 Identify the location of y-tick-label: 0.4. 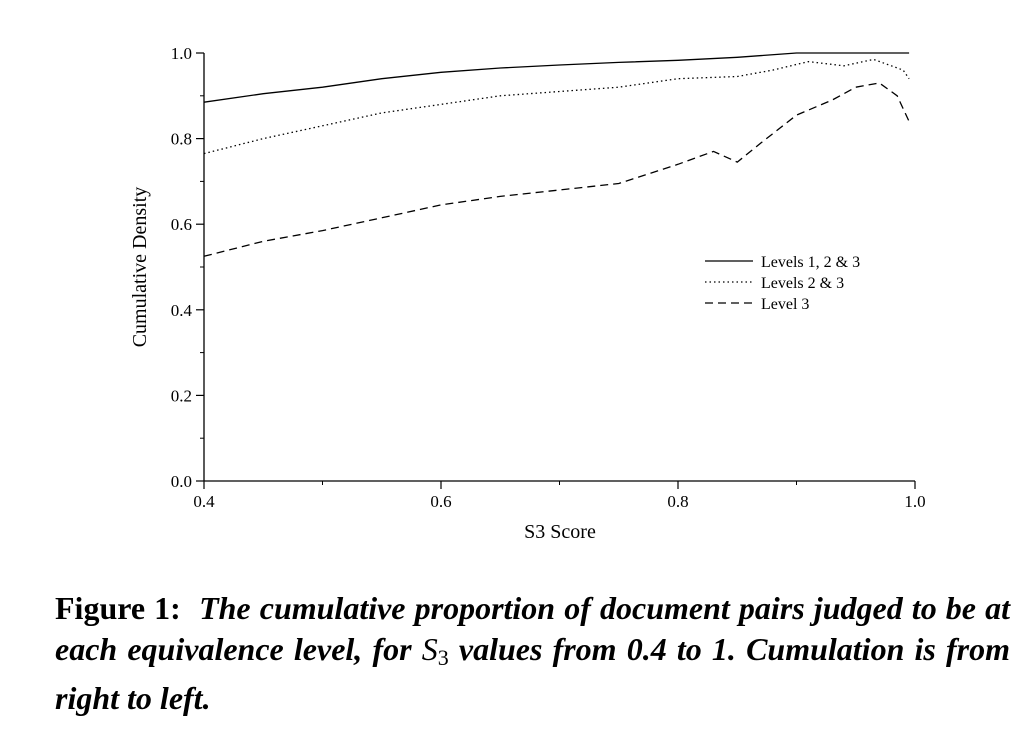
(182, 310).